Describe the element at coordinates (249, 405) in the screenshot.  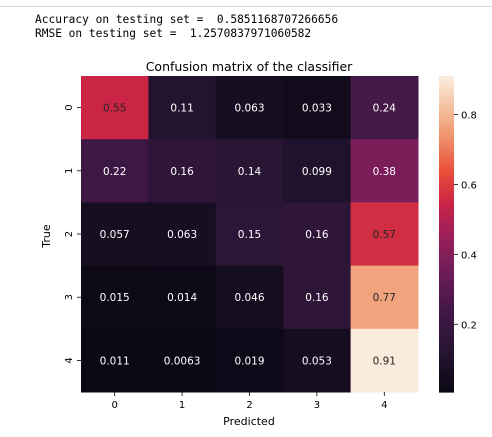
I see `x-tick-label: 2` at that location.